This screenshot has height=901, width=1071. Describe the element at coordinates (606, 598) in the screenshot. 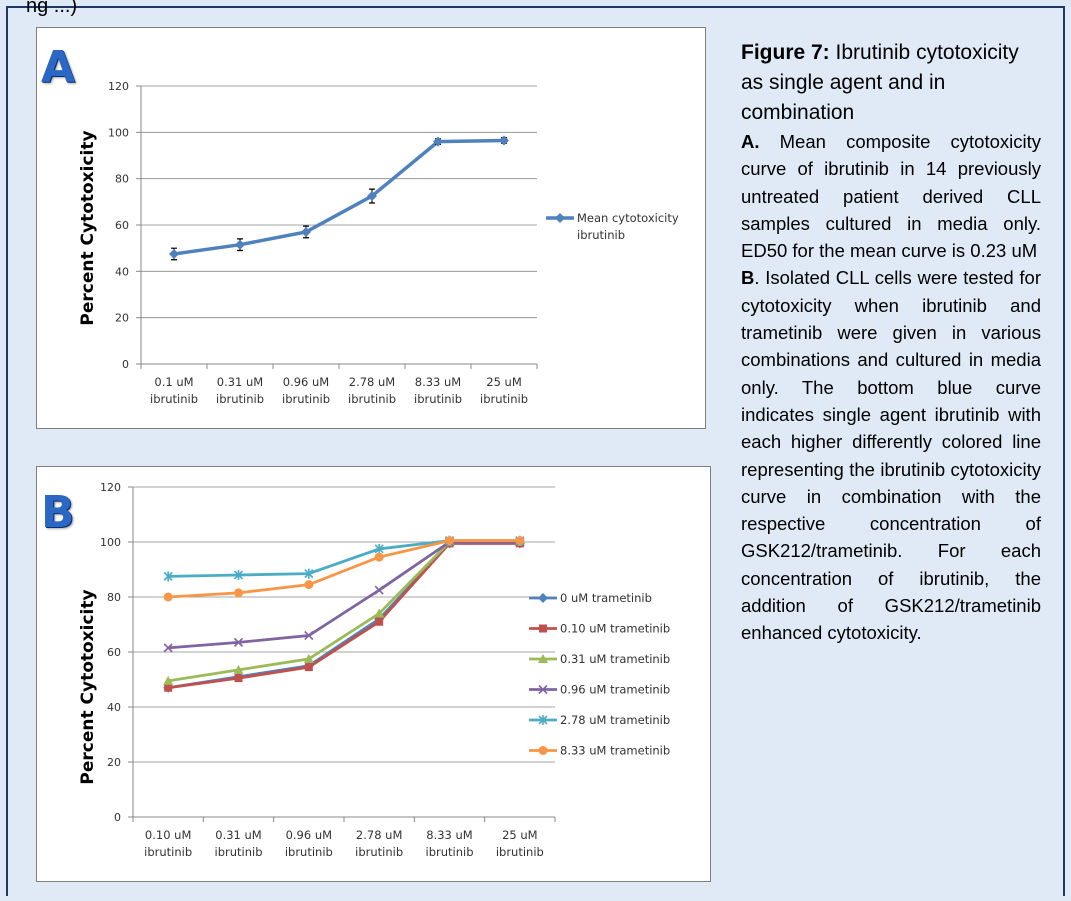

I see `legend-label: 0 uM trametinib` at that location.